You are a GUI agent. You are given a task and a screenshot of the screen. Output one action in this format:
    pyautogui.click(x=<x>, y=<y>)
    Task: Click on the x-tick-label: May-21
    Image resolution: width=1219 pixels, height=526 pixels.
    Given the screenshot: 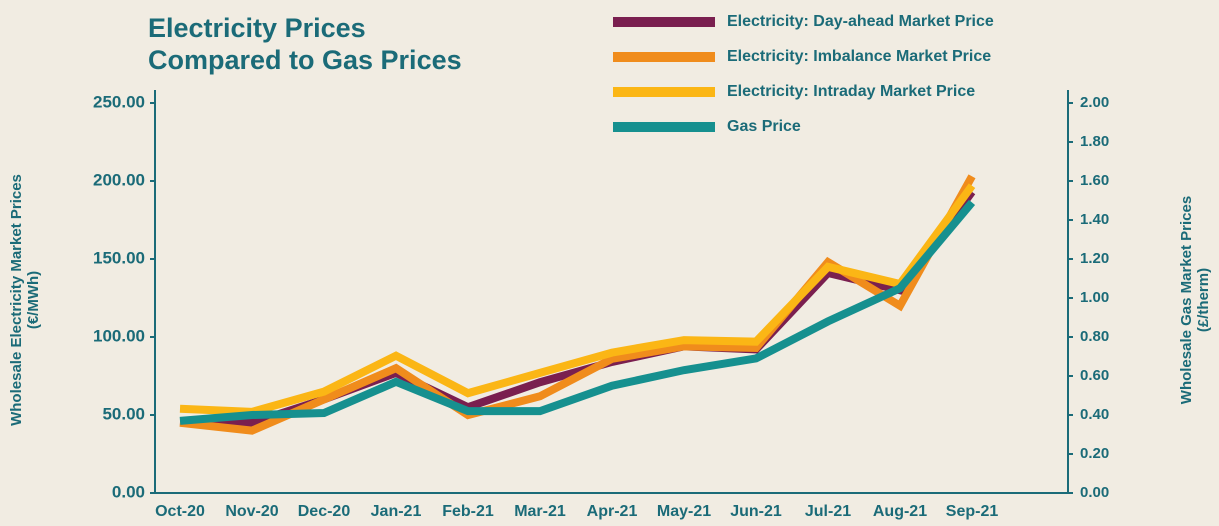 What is the action you would take?
    pyautogui.click(x=684, y=511)
    